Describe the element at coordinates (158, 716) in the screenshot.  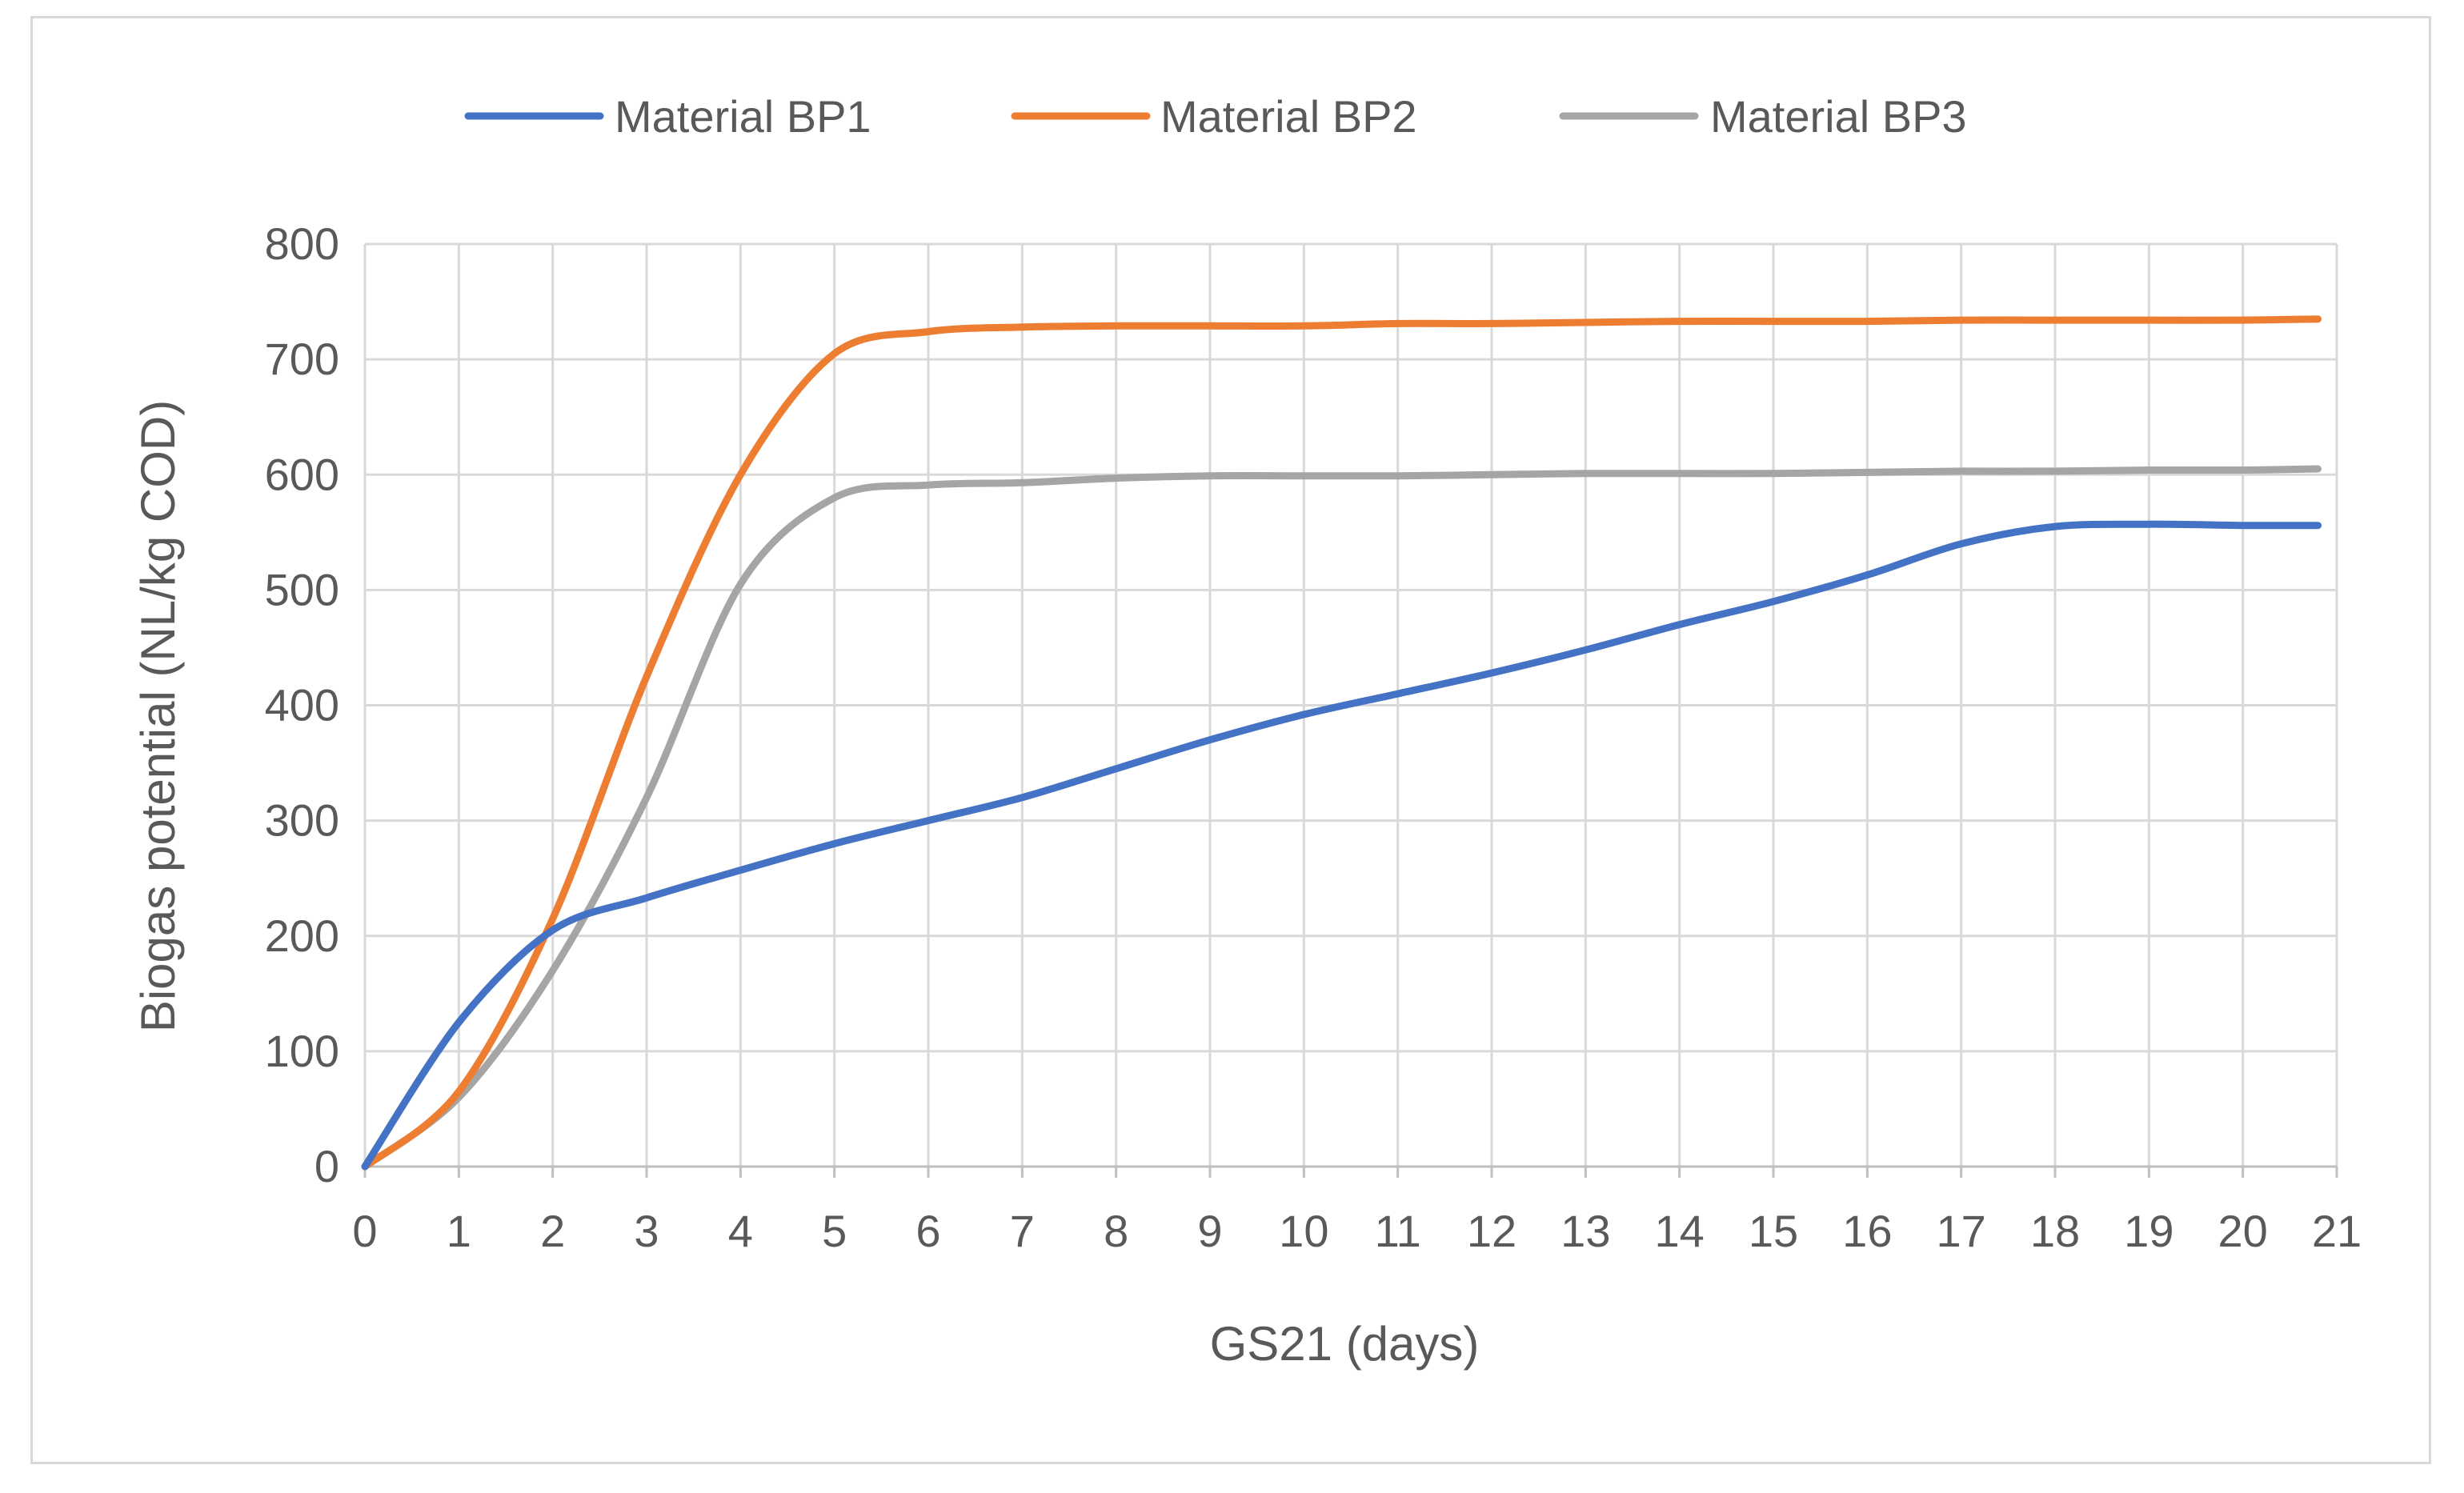
I see `y-axis-title: Biogas potential (NL/kg COD)` at that location.